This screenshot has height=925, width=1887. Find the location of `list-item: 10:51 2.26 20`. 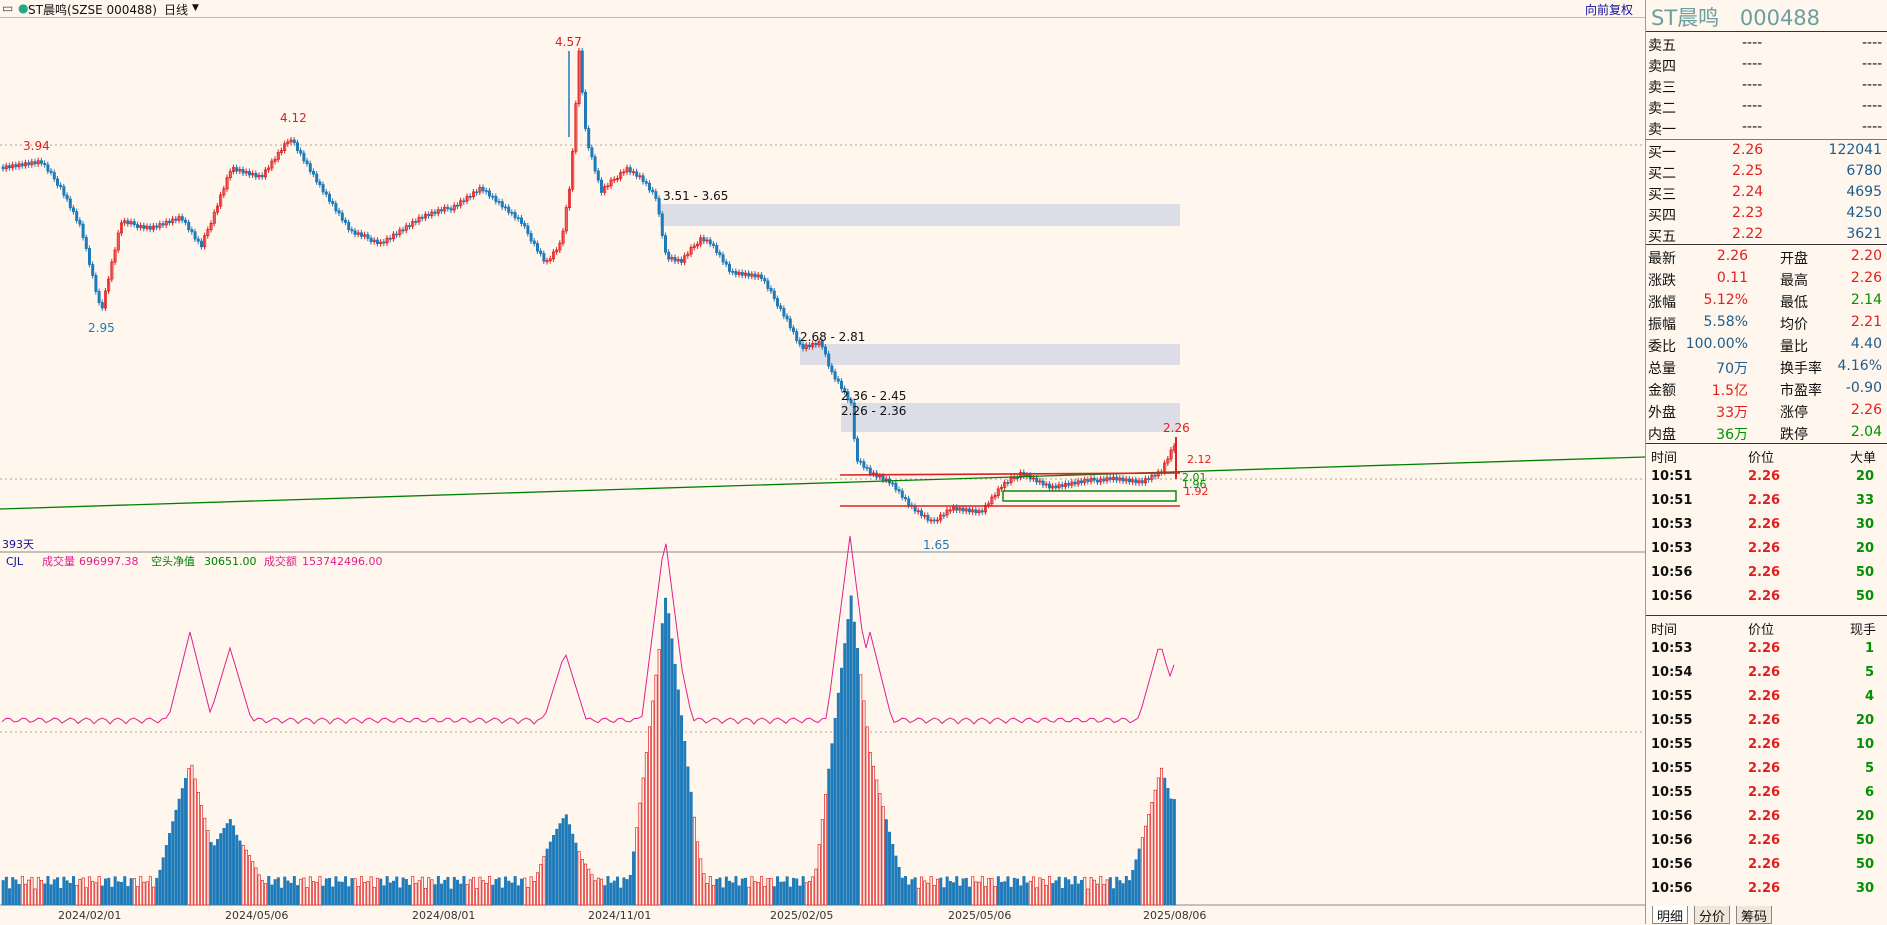

list-item: 10:51 2.26 20 is located at coordinates (1766, 478).